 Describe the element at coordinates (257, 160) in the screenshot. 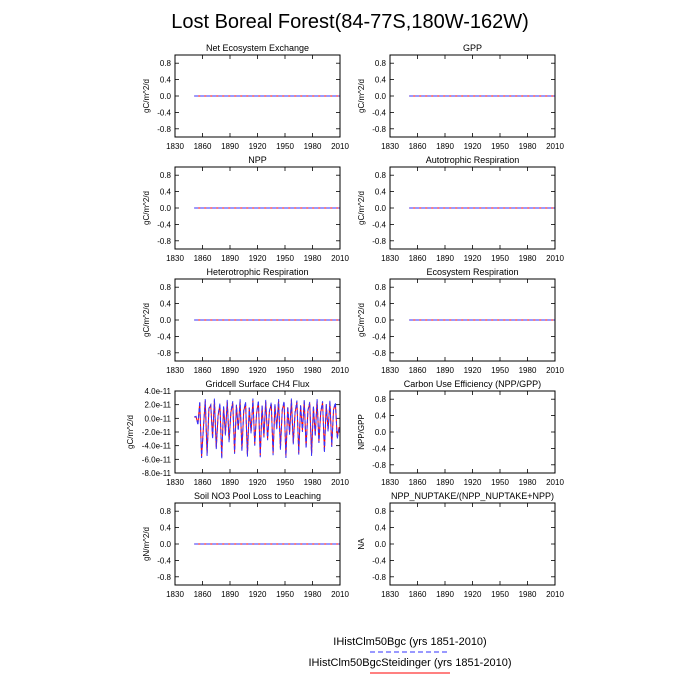

I see `chart-title: NPP` at that location.